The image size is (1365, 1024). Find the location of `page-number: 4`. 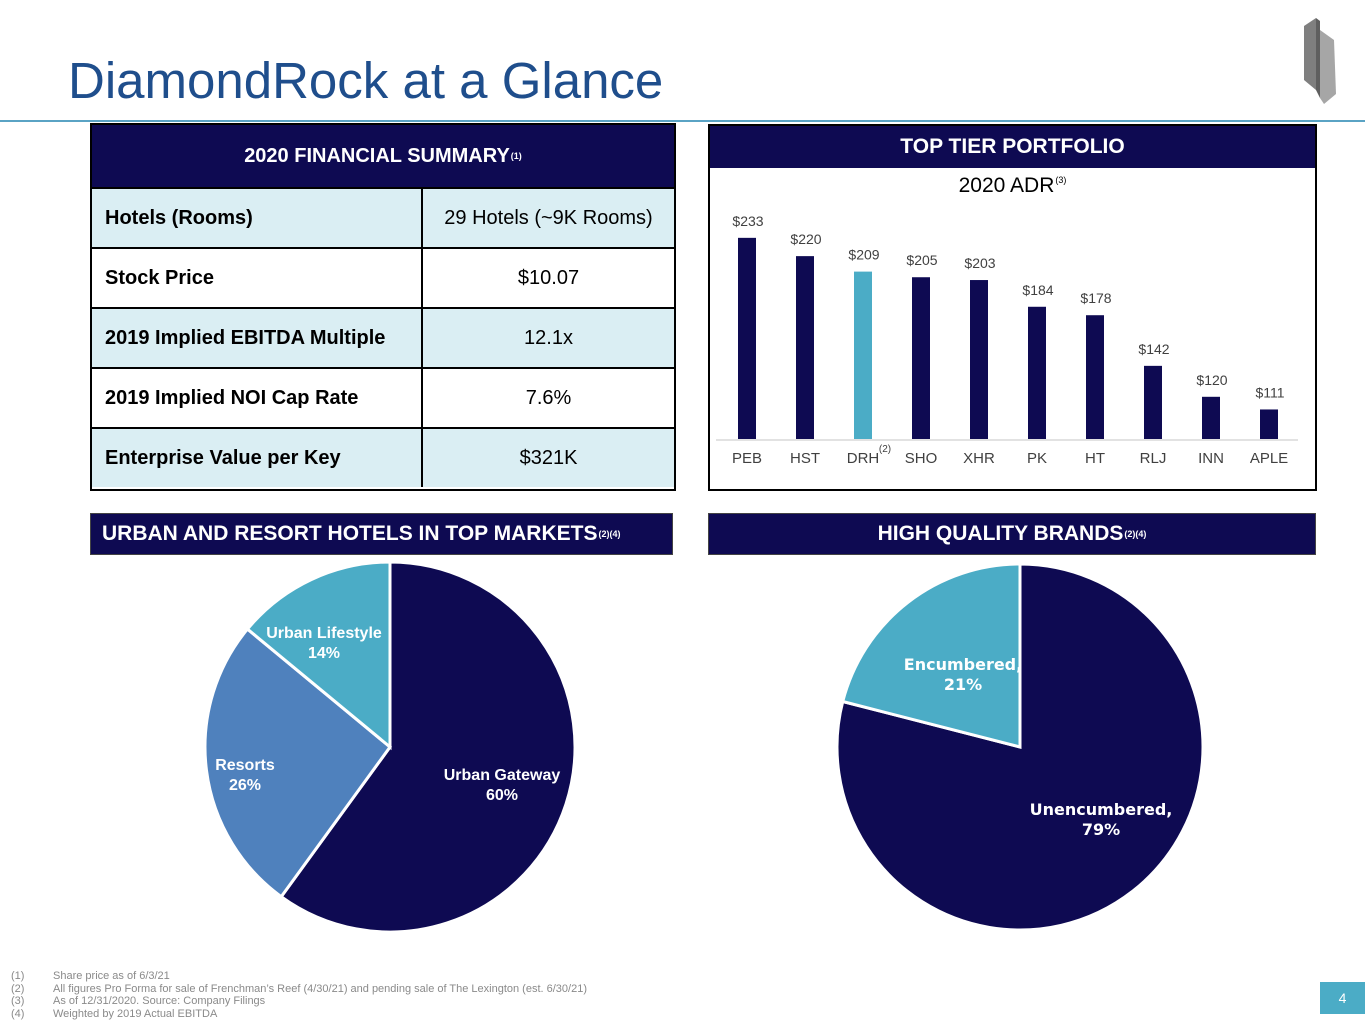

page-number: 4 is located at coordinates (1342, 998).